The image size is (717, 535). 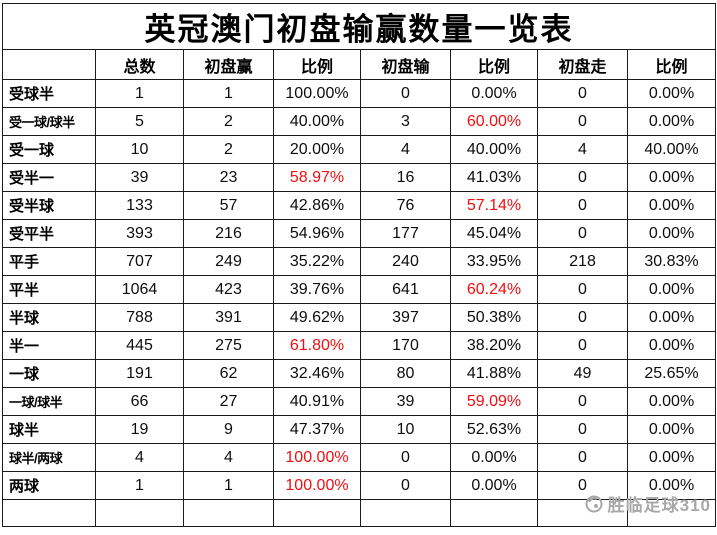 I want to click on cell-value: 788, so click(x=139, y=317).